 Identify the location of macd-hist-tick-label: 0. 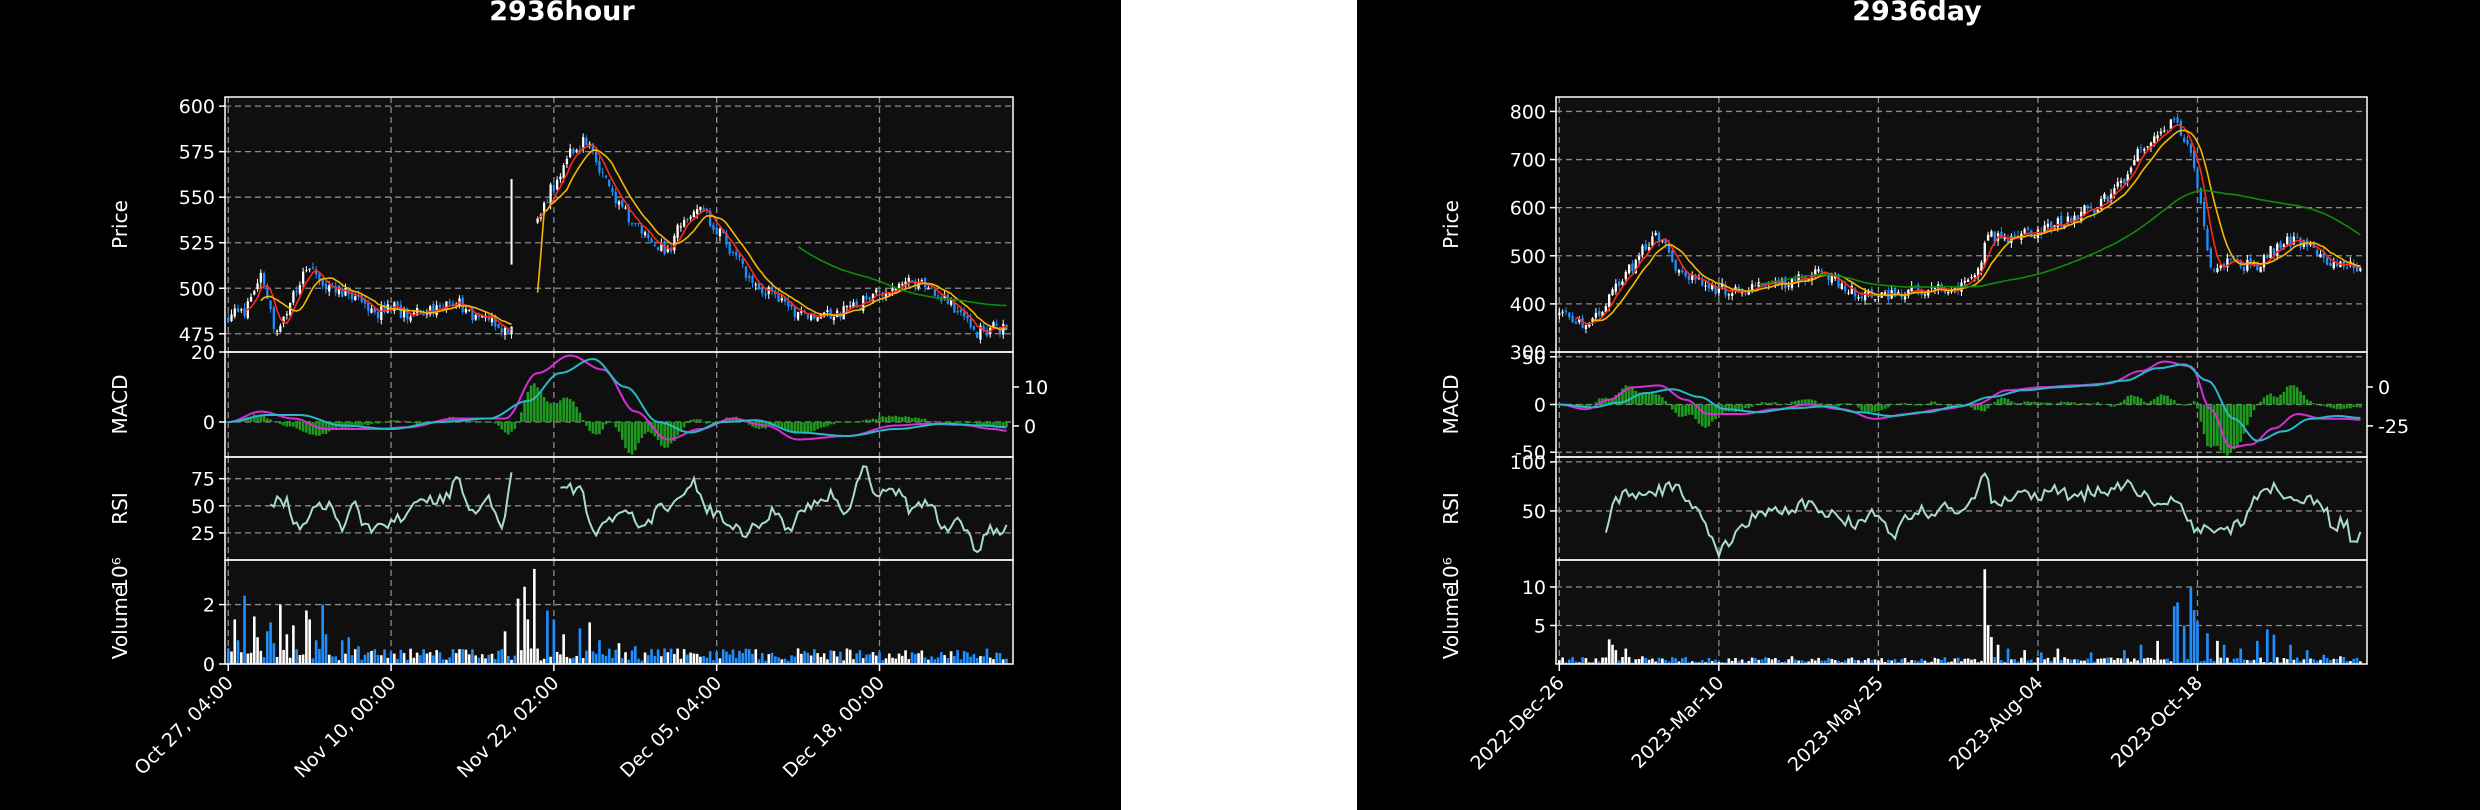
(2384, 388).